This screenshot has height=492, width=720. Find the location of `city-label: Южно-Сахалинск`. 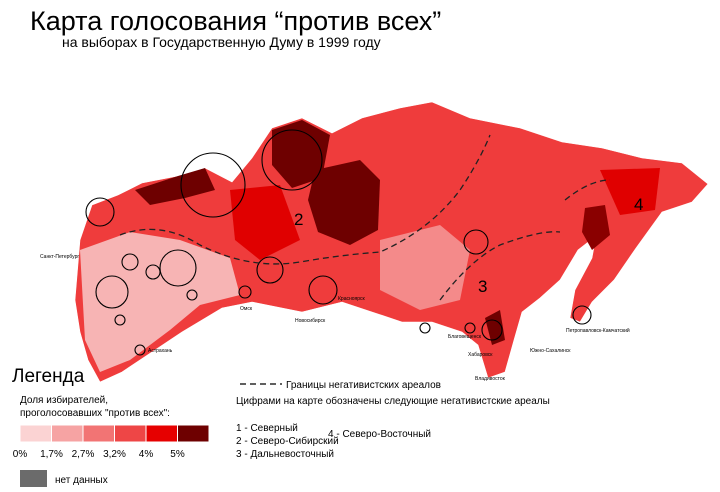

city-label: Южно-Сахалинск is located at coordinates (550, 351).